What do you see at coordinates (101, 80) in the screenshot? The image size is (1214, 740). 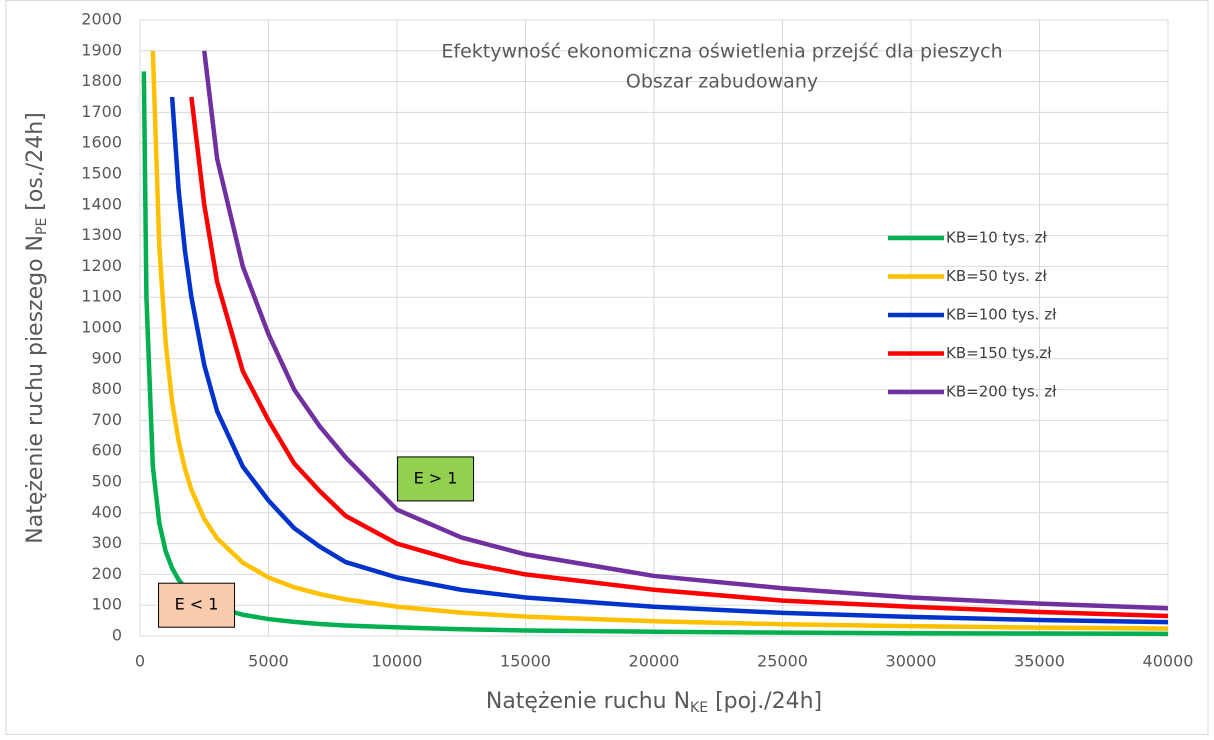 I see `y-tick-label: 1800` at bounding box center [101, 80].